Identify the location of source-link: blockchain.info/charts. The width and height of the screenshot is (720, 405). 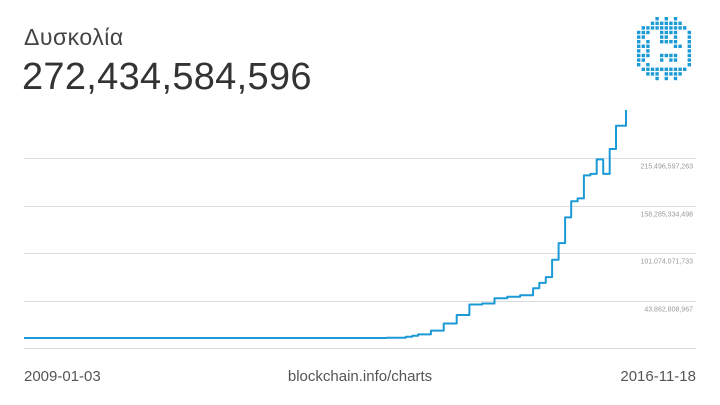
(360, 376).